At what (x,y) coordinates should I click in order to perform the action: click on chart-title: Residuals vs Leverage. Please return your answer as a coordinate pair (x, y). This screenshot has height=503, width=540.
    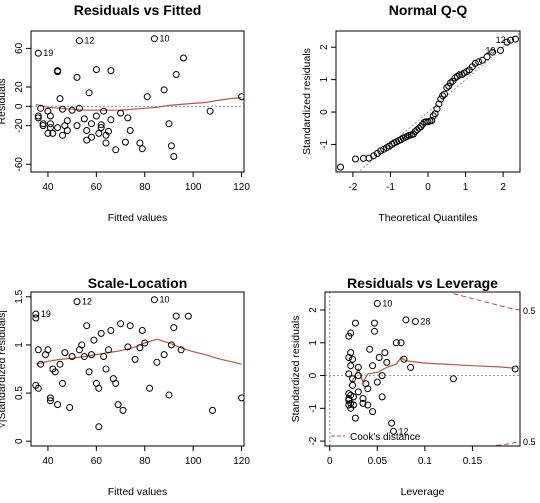
    Looking at the image, I should click on (422, 283).